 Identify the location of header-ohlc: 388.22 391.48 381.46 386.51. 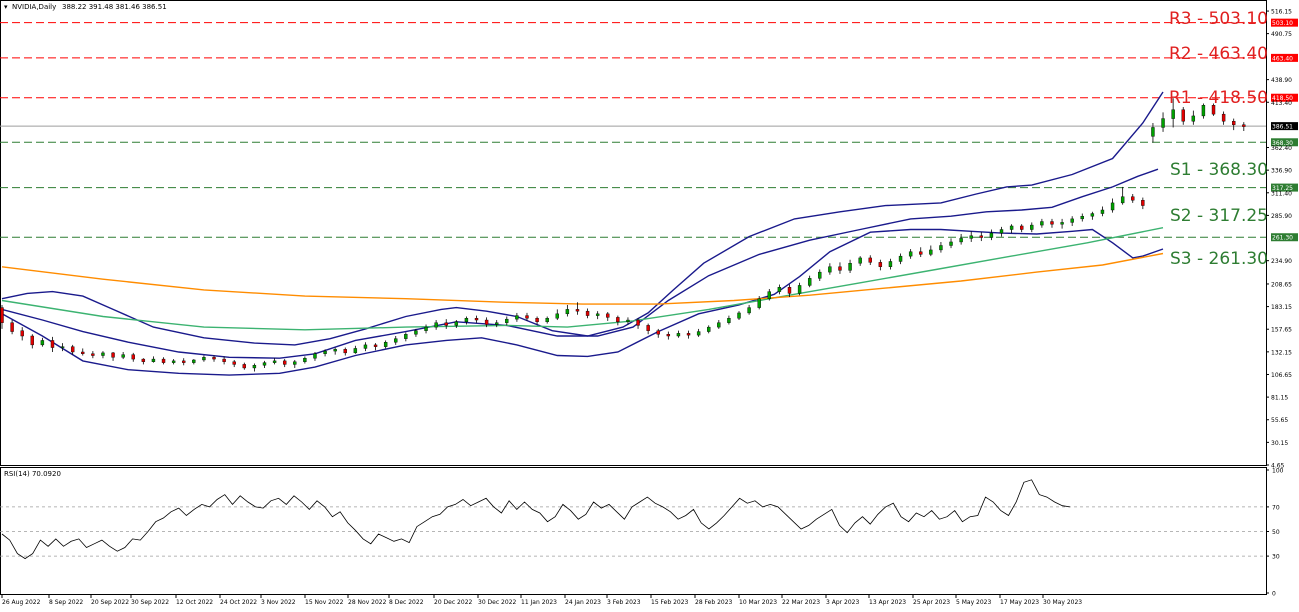
(114, 7).